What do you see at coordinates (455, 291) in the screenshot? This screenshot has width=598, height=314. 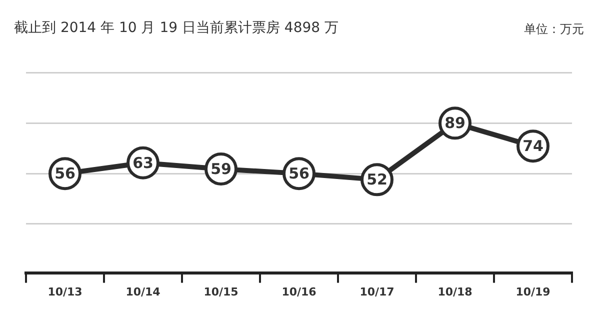 I see `x-tick-label: 10/18` at bounding box center [455, 291].